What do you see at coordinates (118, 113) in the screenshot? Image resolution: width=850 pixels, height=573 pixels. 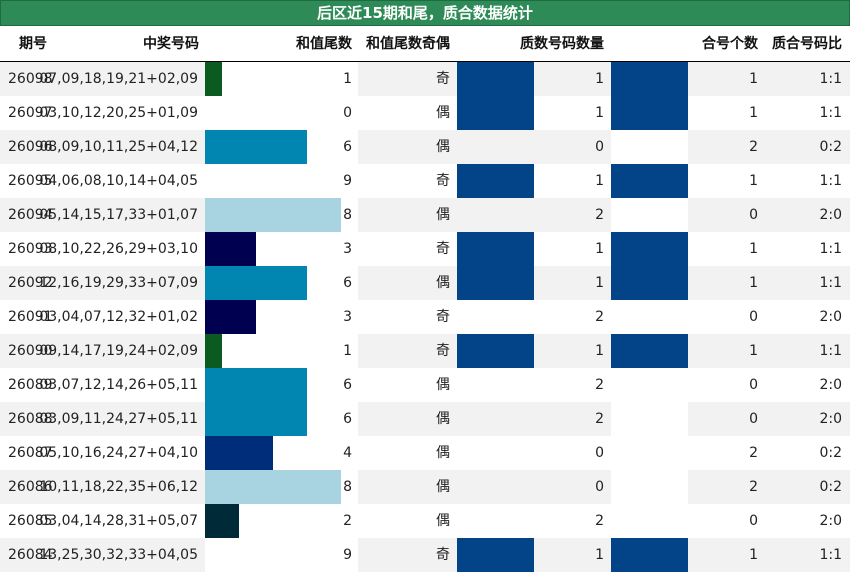 I see `numbers-cell: 03,10,12,20,25+01,09` at bounding box center [118, 113].